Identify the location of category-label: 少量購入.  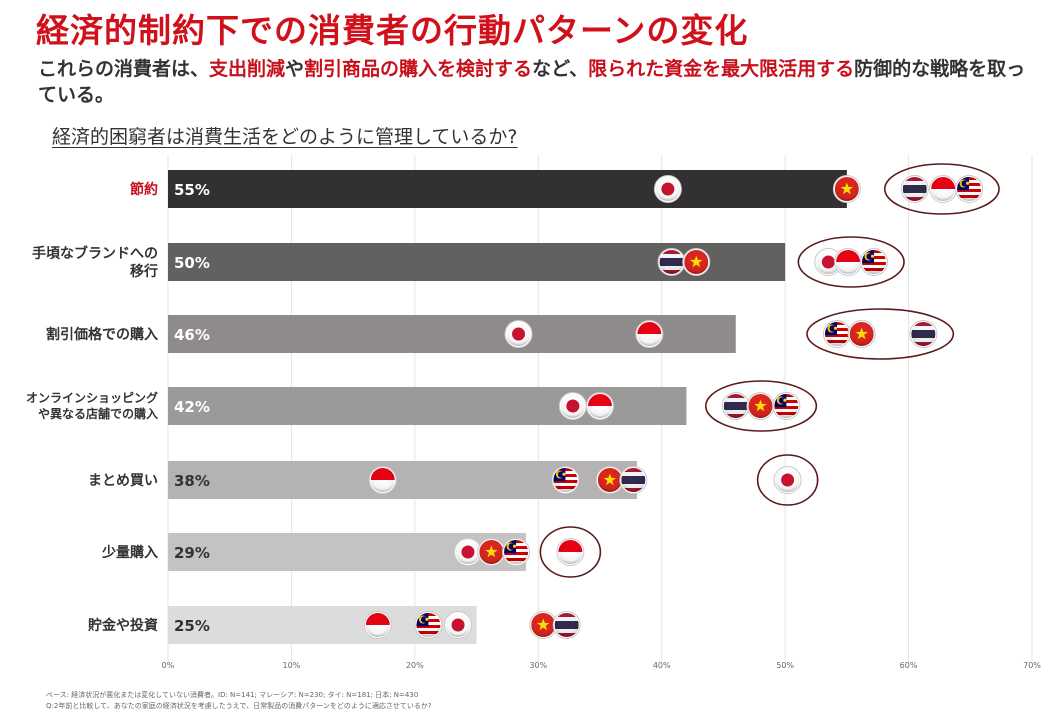
(129, 552).